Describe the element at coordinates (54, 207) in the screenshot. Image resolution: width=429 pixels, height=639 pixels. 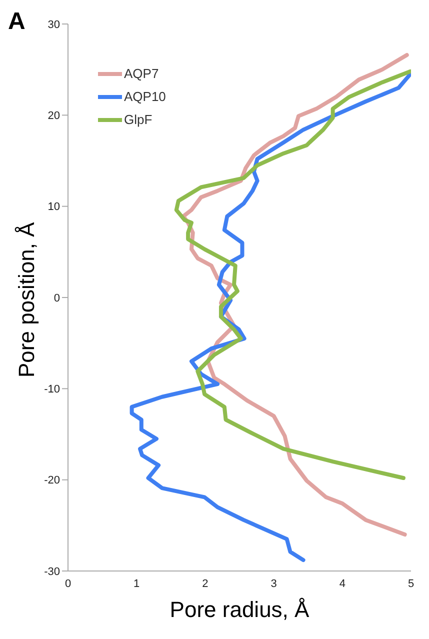
I see `y-tick-label: 10` at that location.